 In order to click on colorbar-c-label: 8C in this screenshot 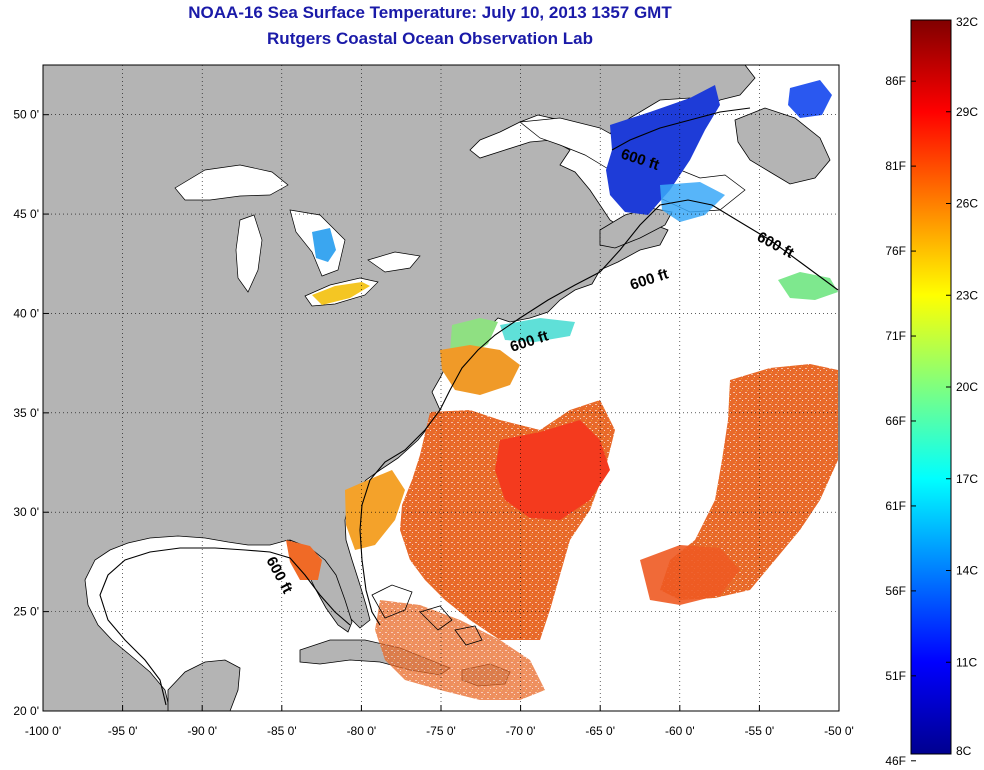, I will do `click(964, 751)`.